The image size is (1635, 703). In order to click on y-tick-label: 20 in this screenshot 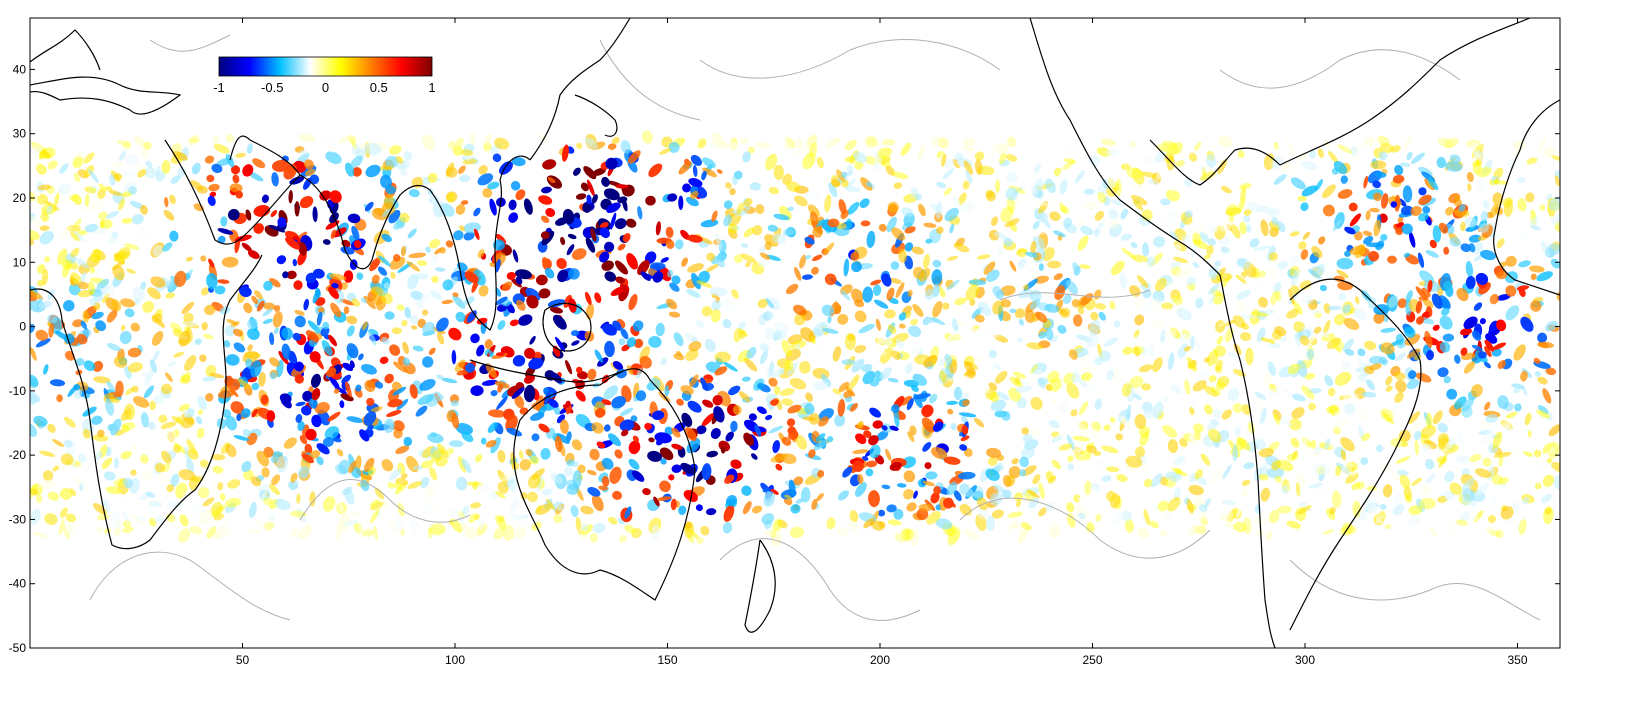, I will do `click(20, 198)`.